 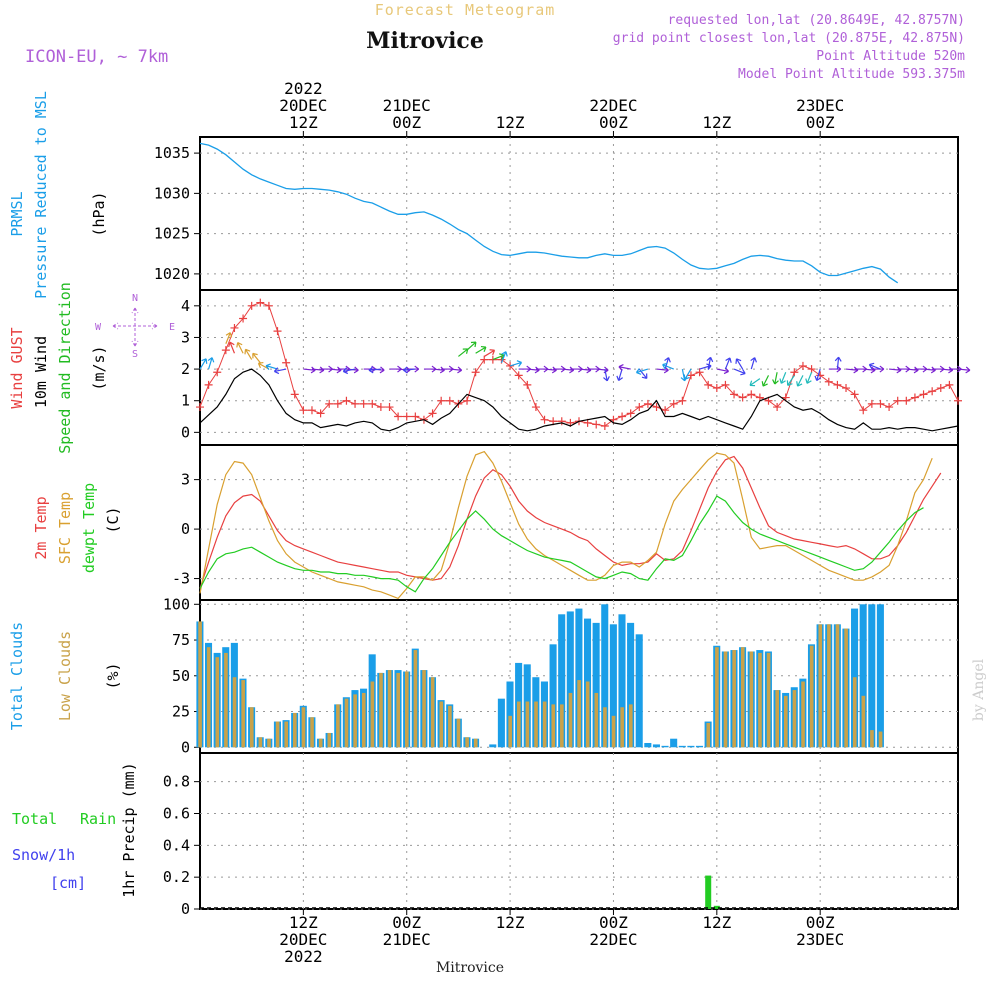 I want to click on compass-e: E, so click(x=172, y=327).